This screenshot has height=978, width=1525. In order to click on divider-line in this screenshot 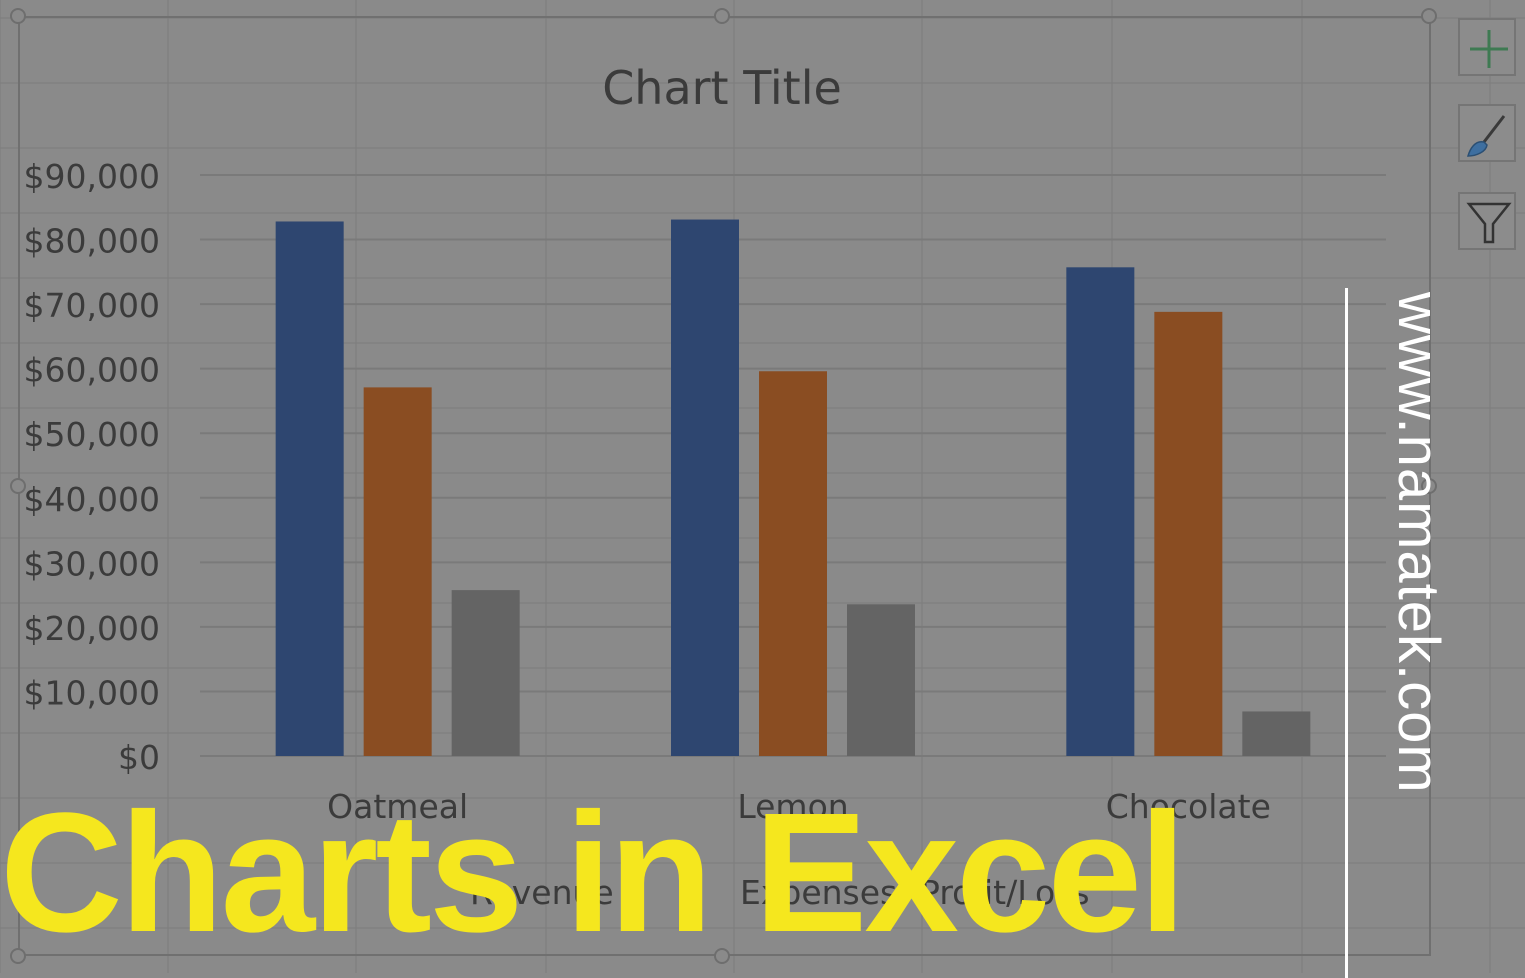, I will do `click(1346, 633)`.